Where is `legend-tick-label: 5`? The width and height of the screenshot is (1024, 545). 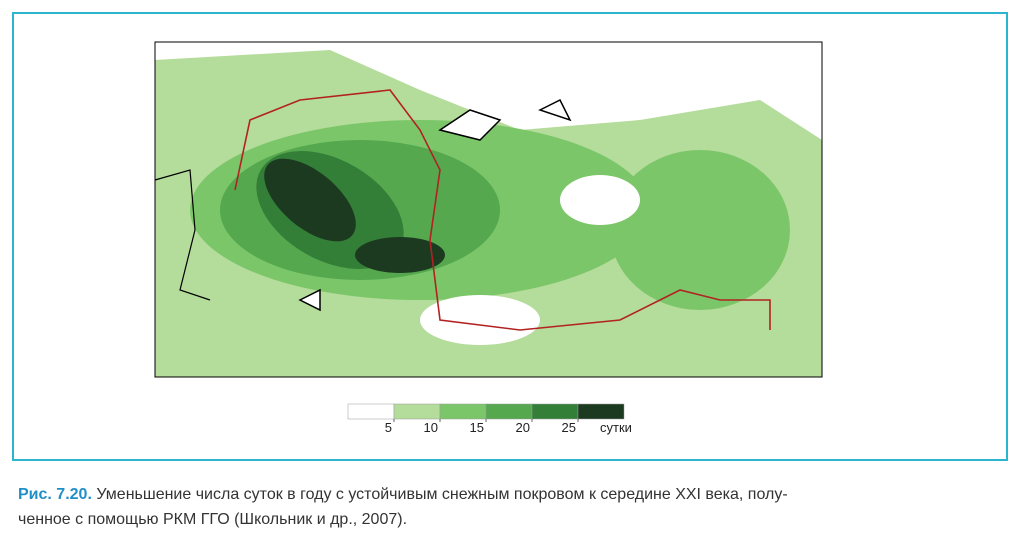 legend-tick-label: 5 is located at coordinates (388, 427).